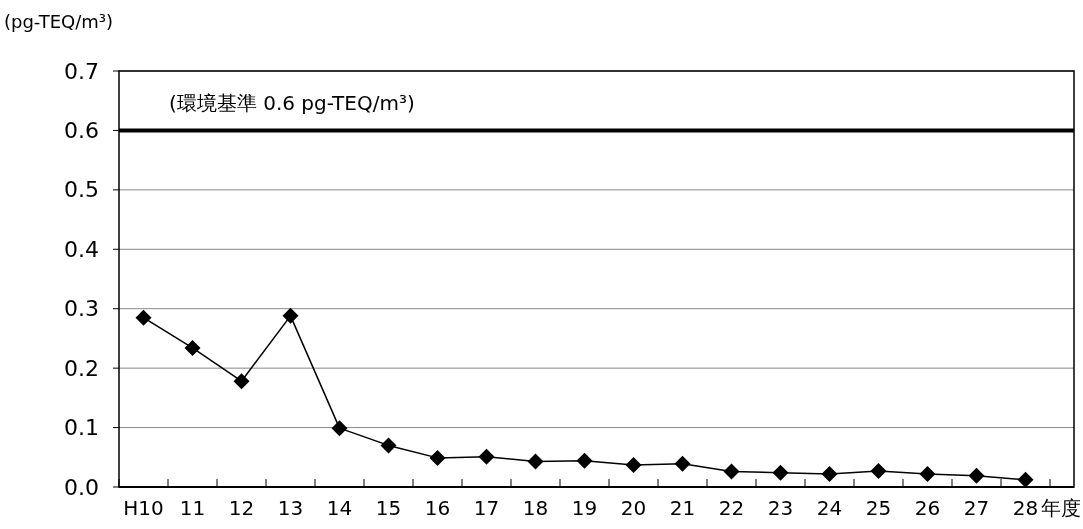  What do you see at coordinates (584, 508) in the screenshot?
I see `x-tick-label: 19` at bounding box center [584, 508].